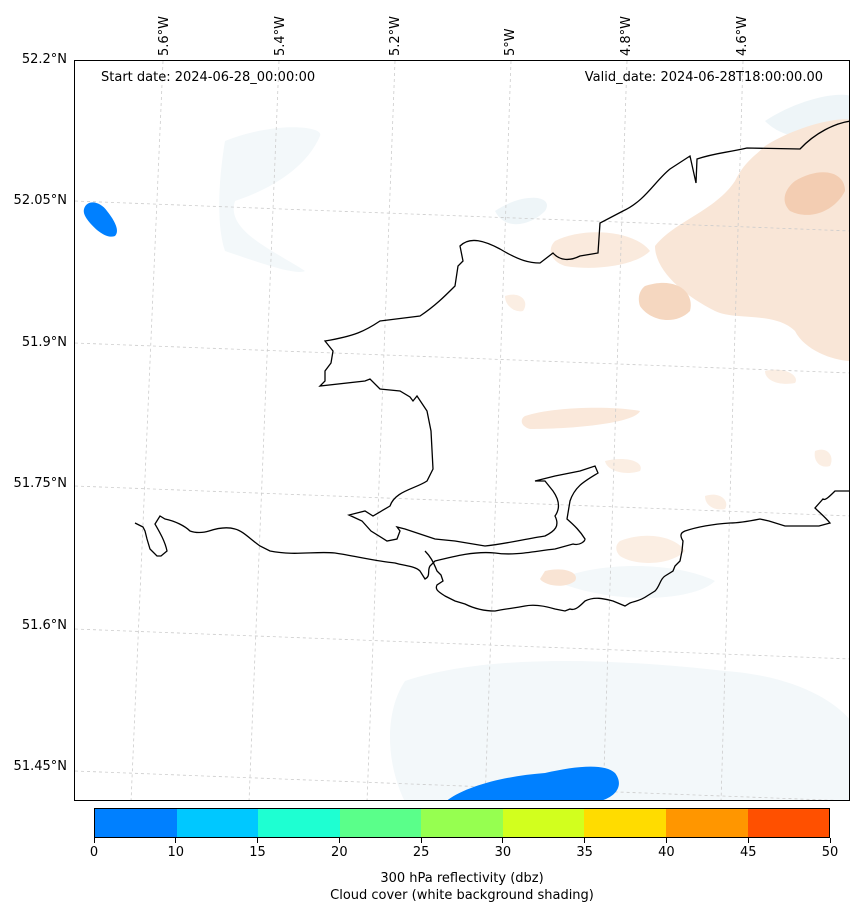 This screenshot has width=859, height=914. What do you see at coordinates (257, 852) in the screenshot?
I see `colorbar-tick-label: 15` at bounding box center [257, 852].